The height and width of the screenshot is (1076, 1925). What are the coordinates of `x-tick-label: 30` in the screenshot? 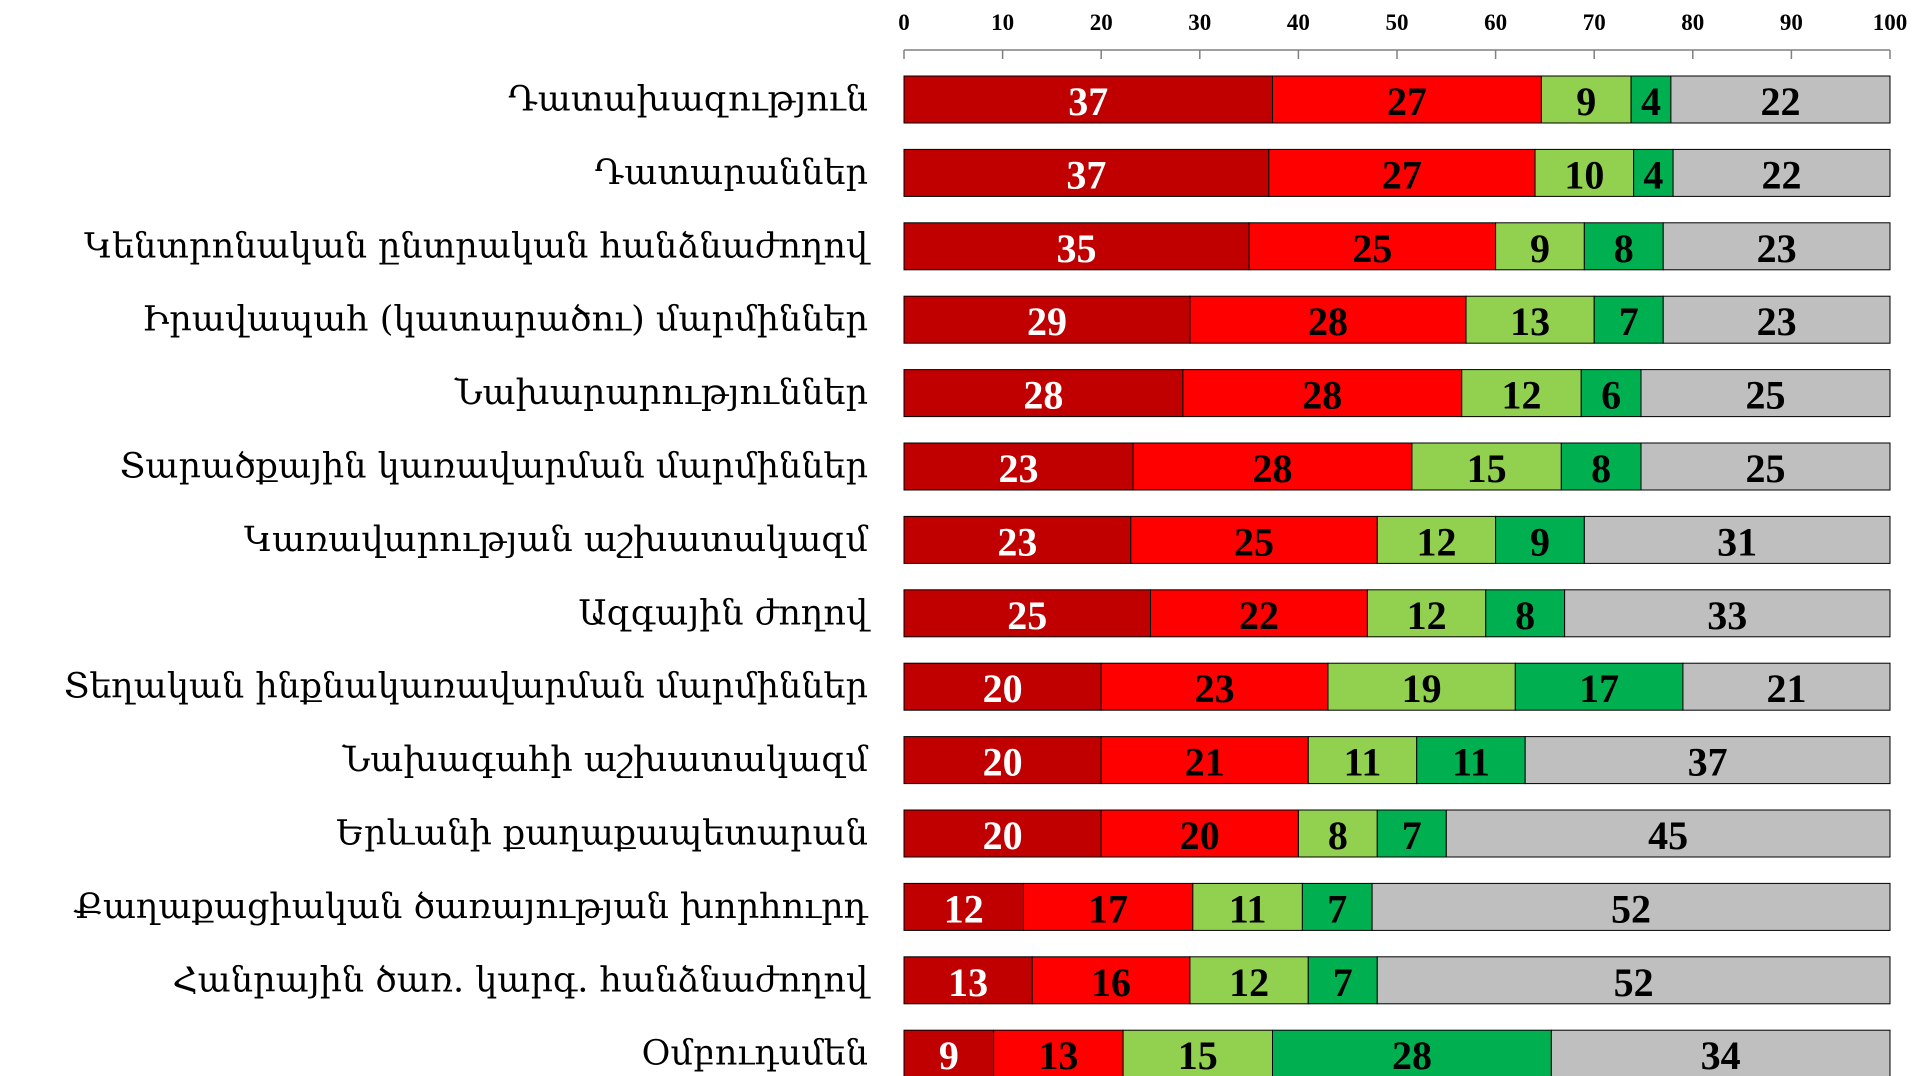 It's located at (1199, 22).